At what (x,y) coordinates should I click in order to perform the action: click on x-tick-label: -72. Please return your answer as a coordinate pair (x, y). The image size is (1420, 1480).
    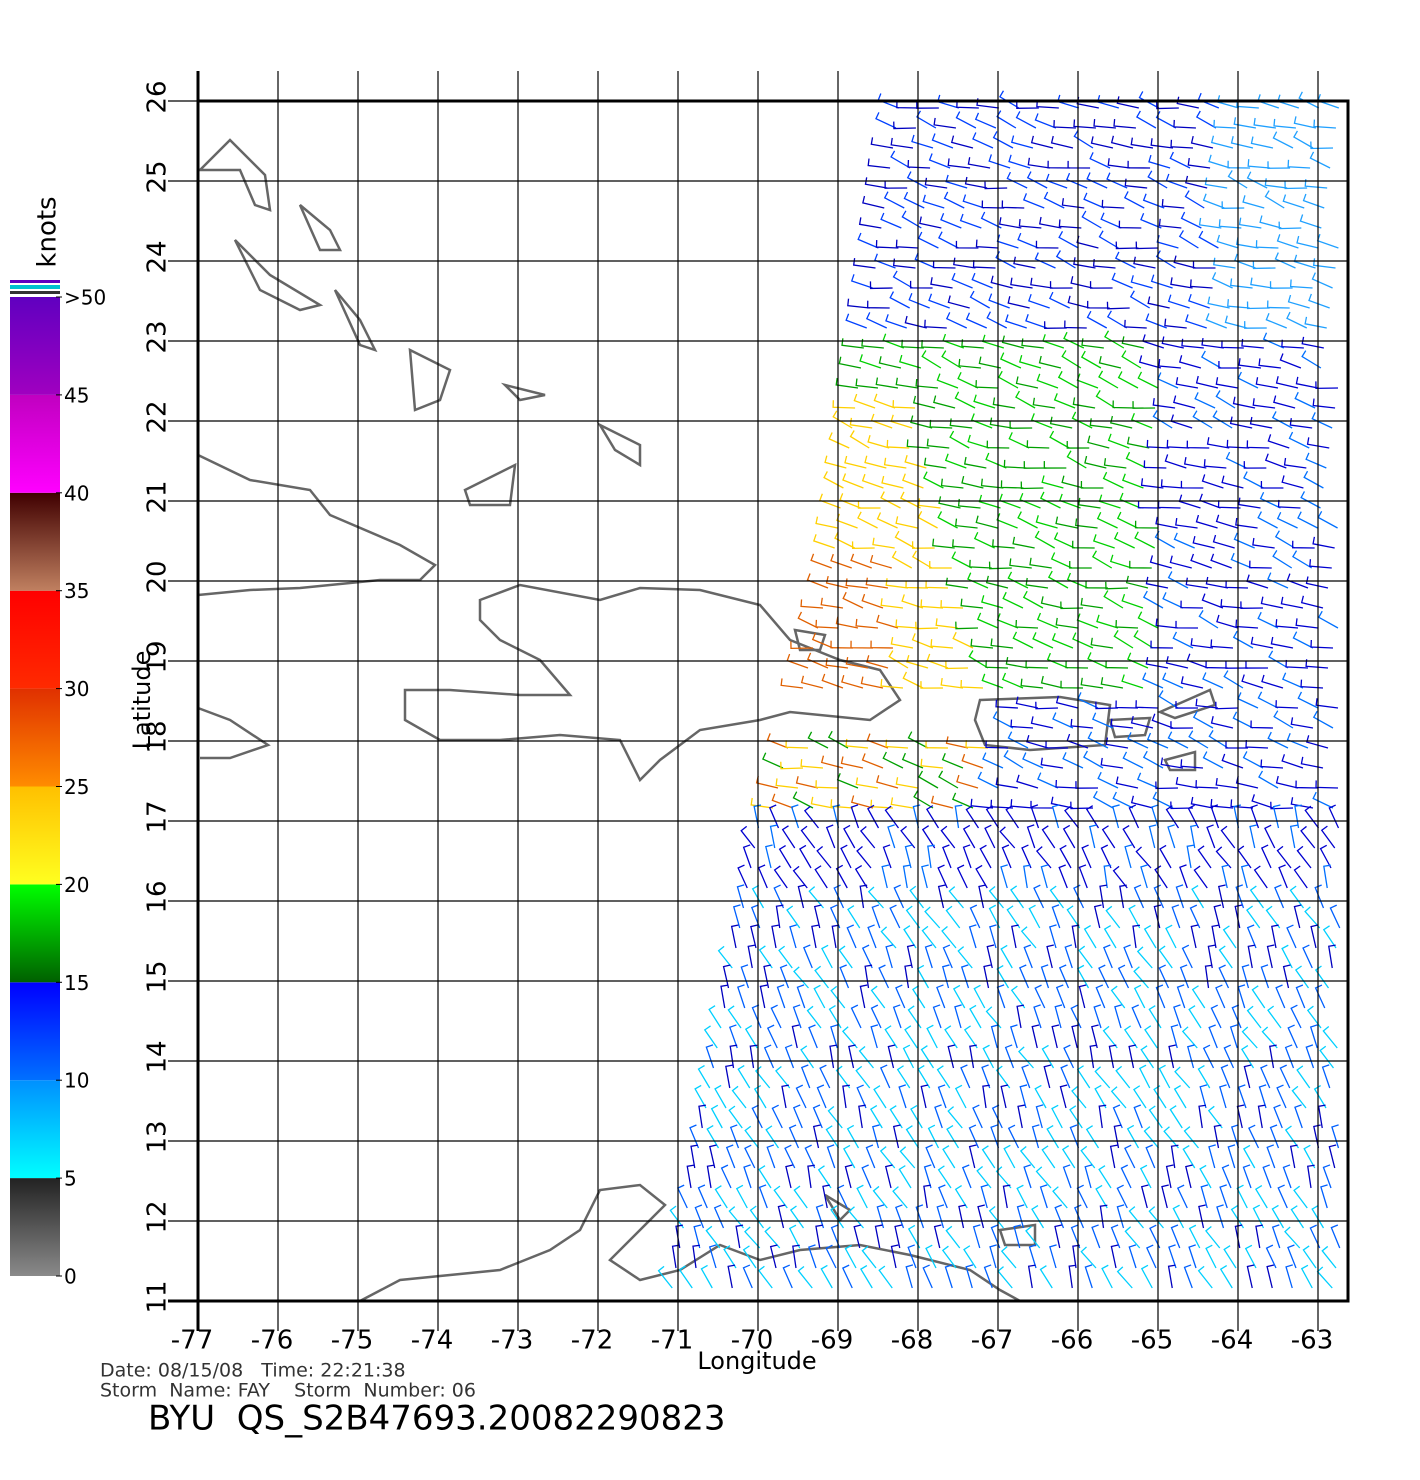
    Looking at the image, I should click on (592, 1341).